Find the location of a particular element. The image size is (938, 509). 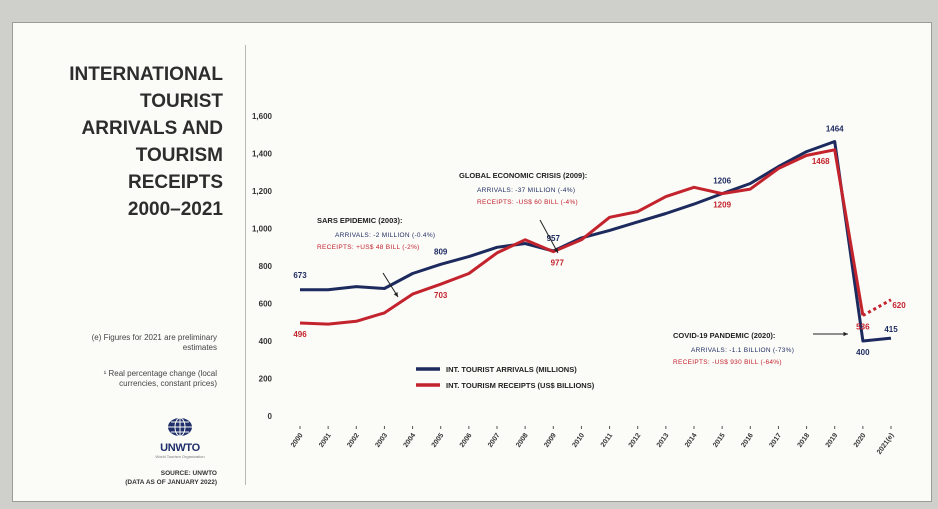

data-label: 977 is located at coordinates (558, 263).